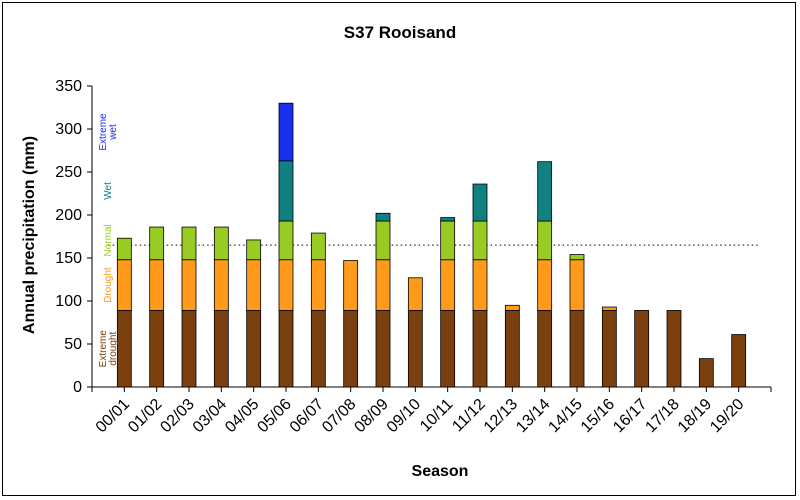  What do you see at coordinates (29, 235) in the screenshot?
I see `y-axis-title: Annual precipitation (mm)` at bounding box center [29, 235].